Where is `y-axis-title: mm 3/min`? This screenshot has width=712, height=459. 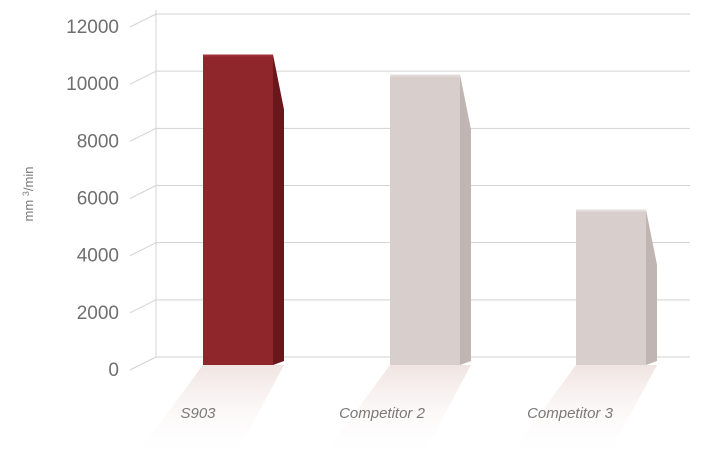 y-axis-title: mm 3/min is located at coordinates (28, 194).